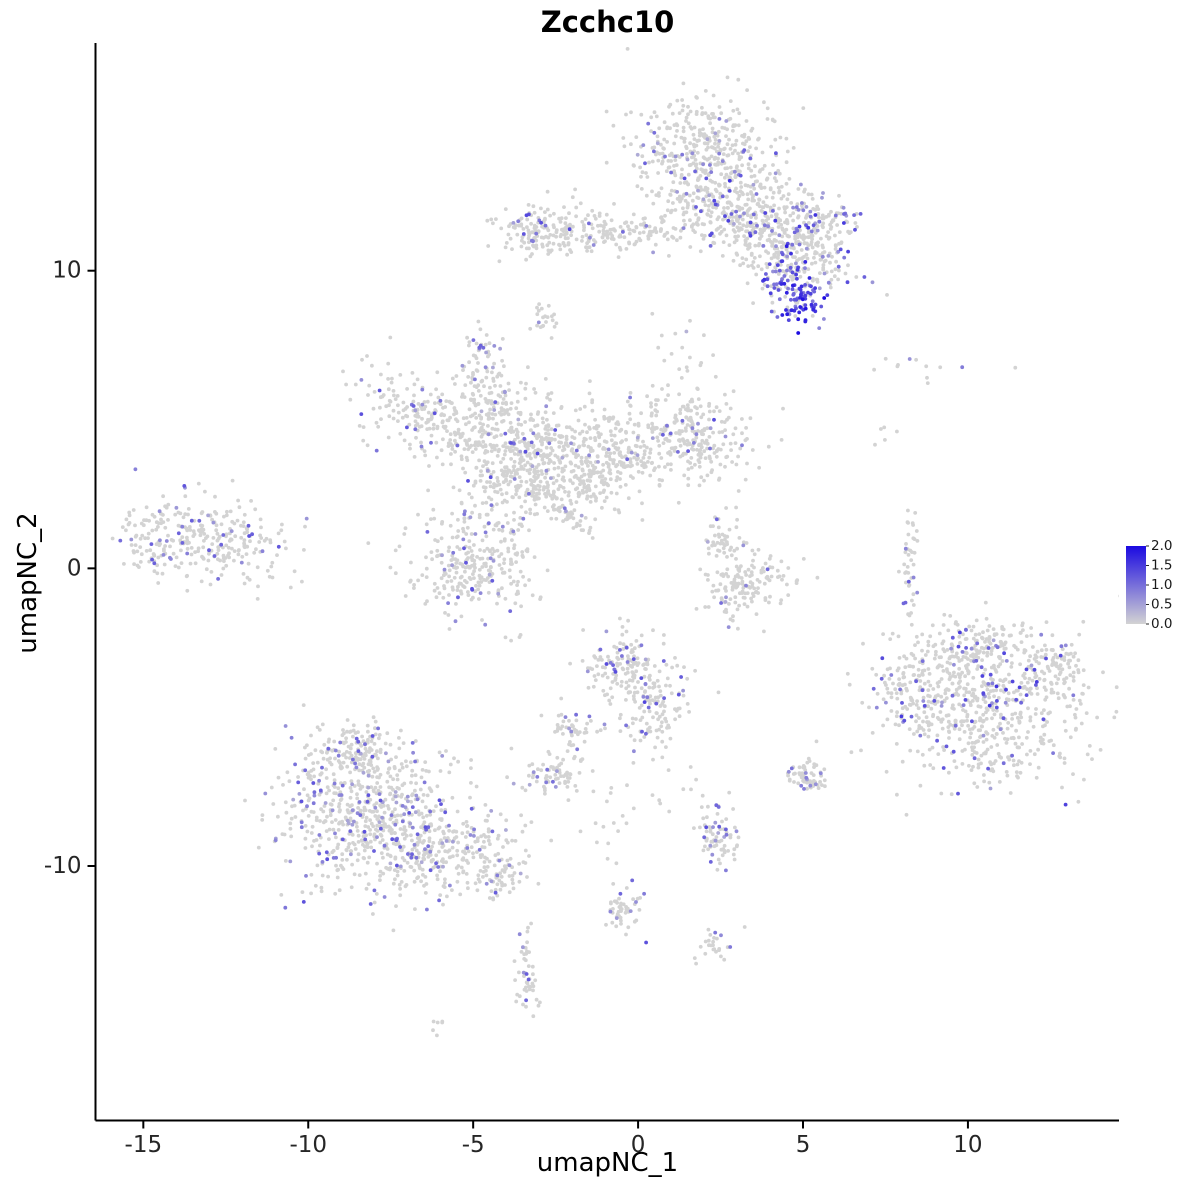 The height and width of the screenshot is (1200, 1200). Describe the element at coordinates (607, 22) in the screenshot. I see `plot-title: Zcchc10` at that location.